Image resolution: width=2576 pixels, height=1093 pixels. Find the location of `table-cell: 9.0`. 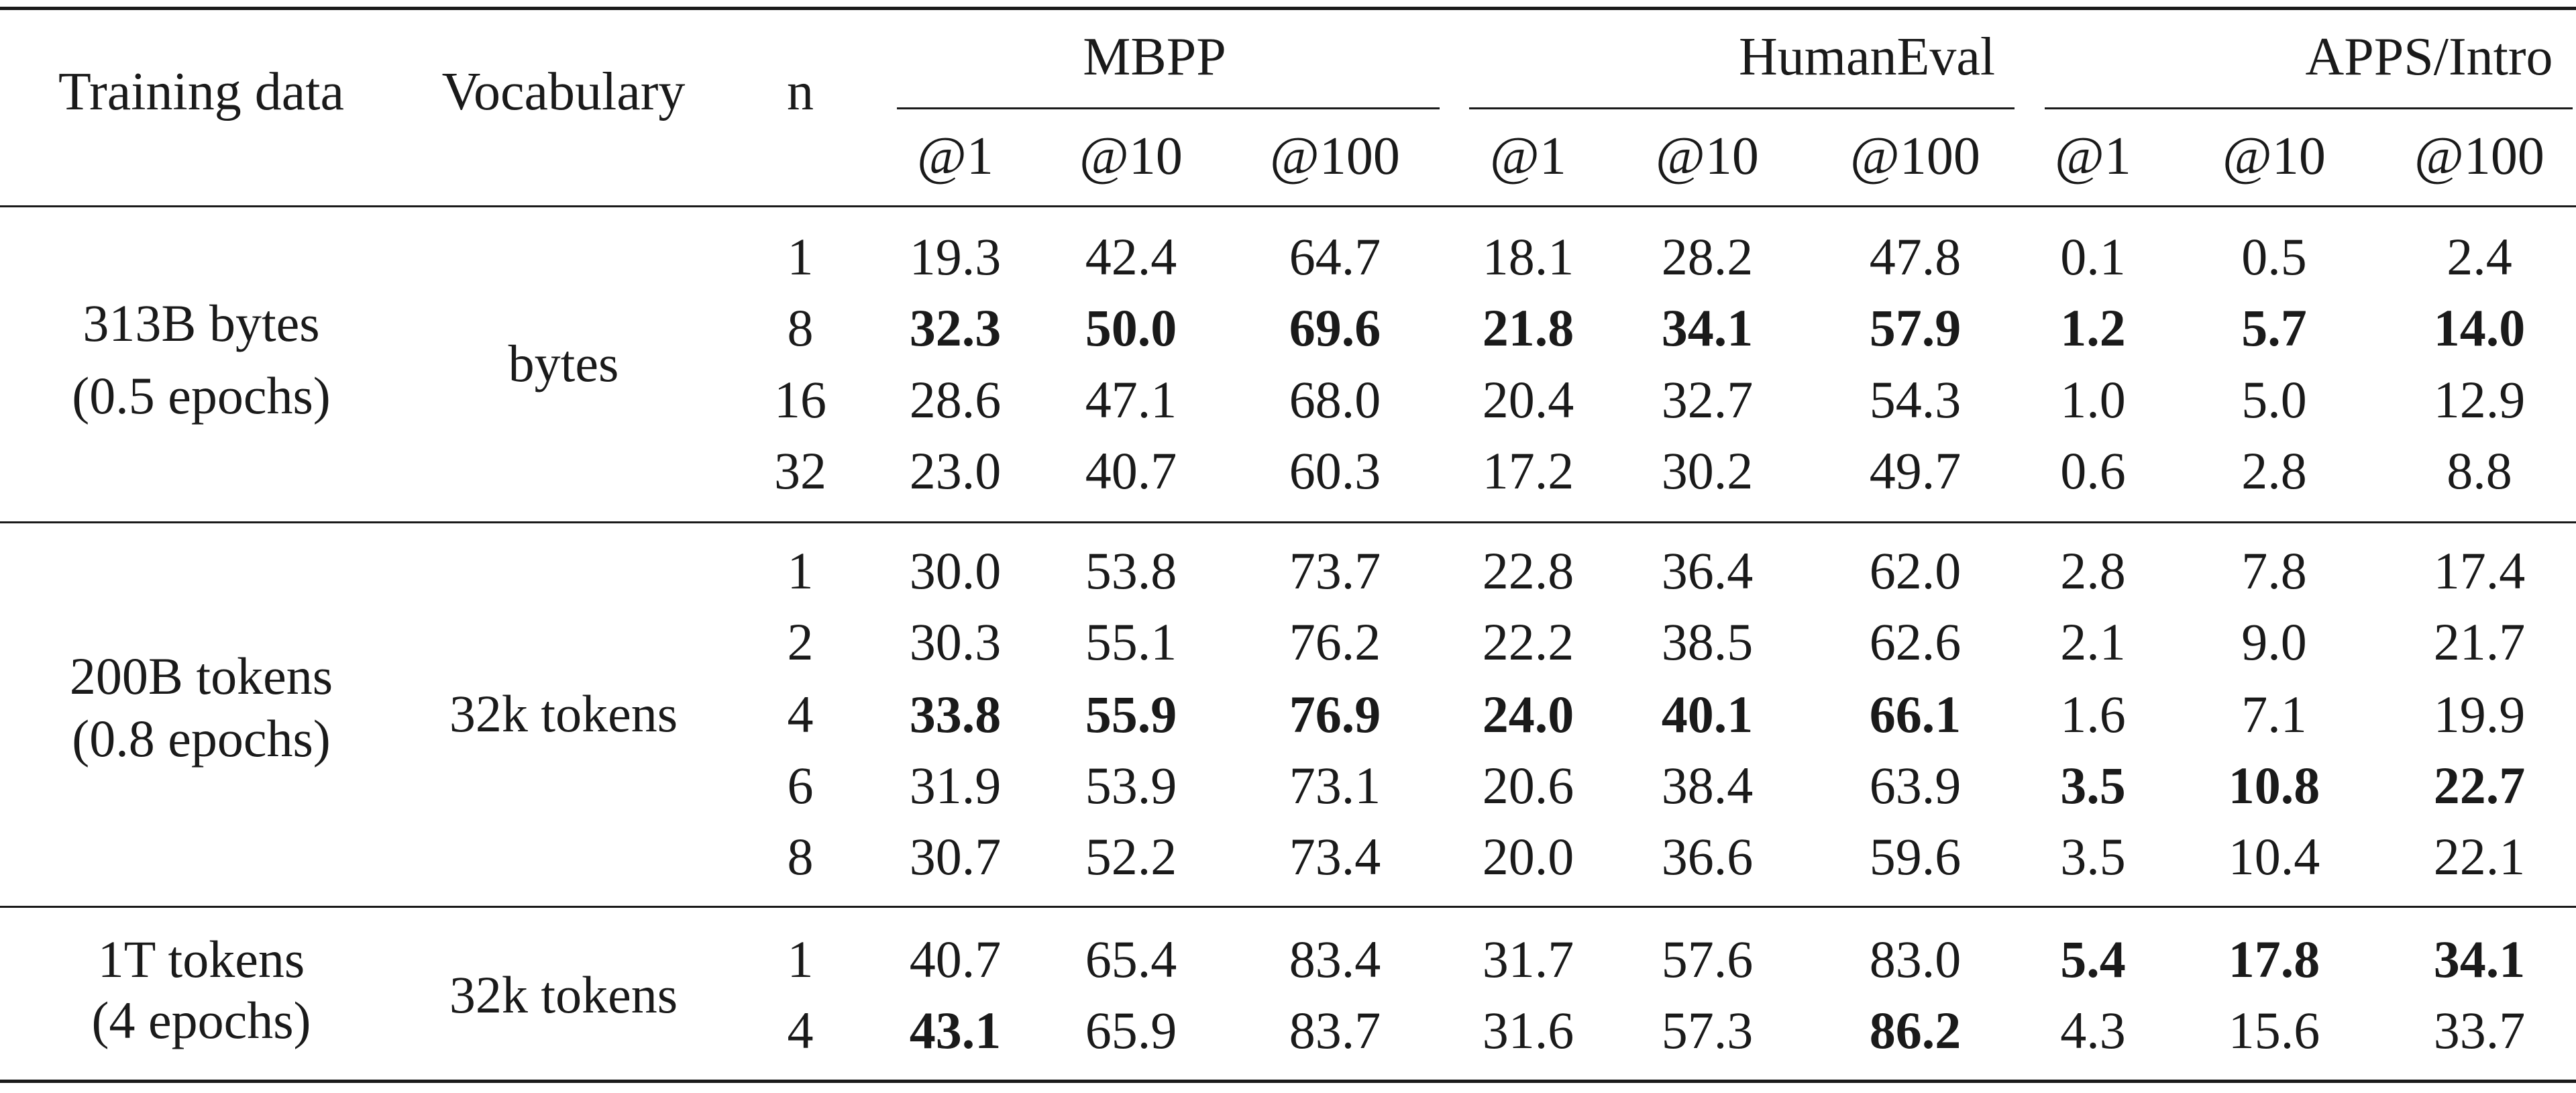

table-cell: 9.0 is located at coordinates (2274, 642).